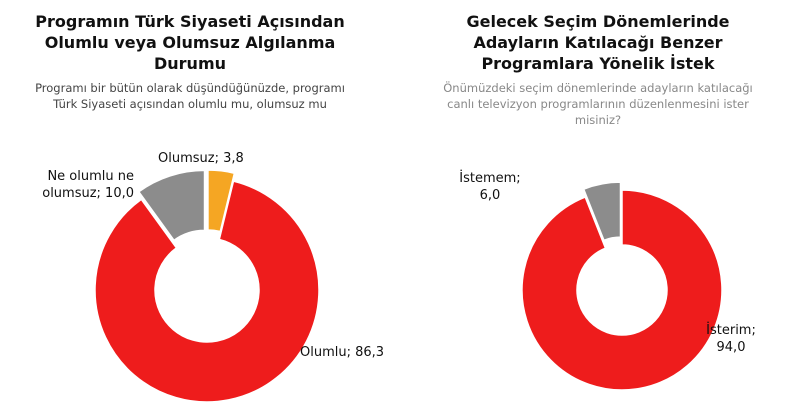 The height and width of the screenshot is (420, 787). I want to click on chart-title-line: Olumlu veya Olumsuz Algılanma, so click(190, 42).